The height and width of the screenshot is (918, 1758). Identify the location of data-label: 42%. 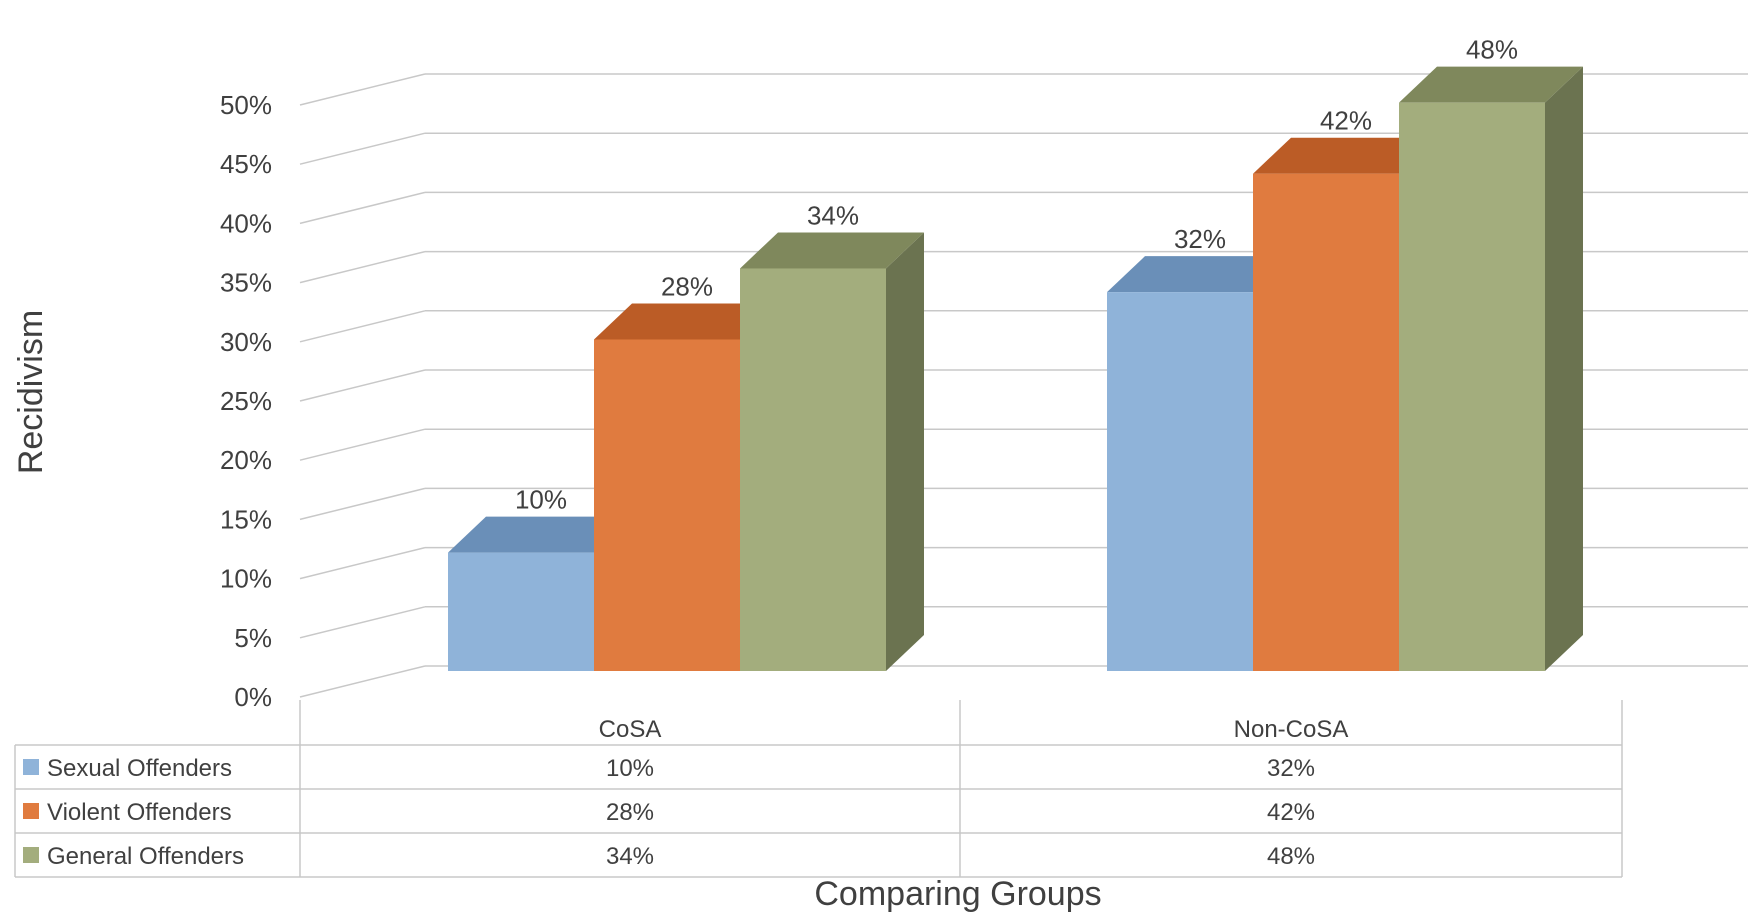
(1346, 121).